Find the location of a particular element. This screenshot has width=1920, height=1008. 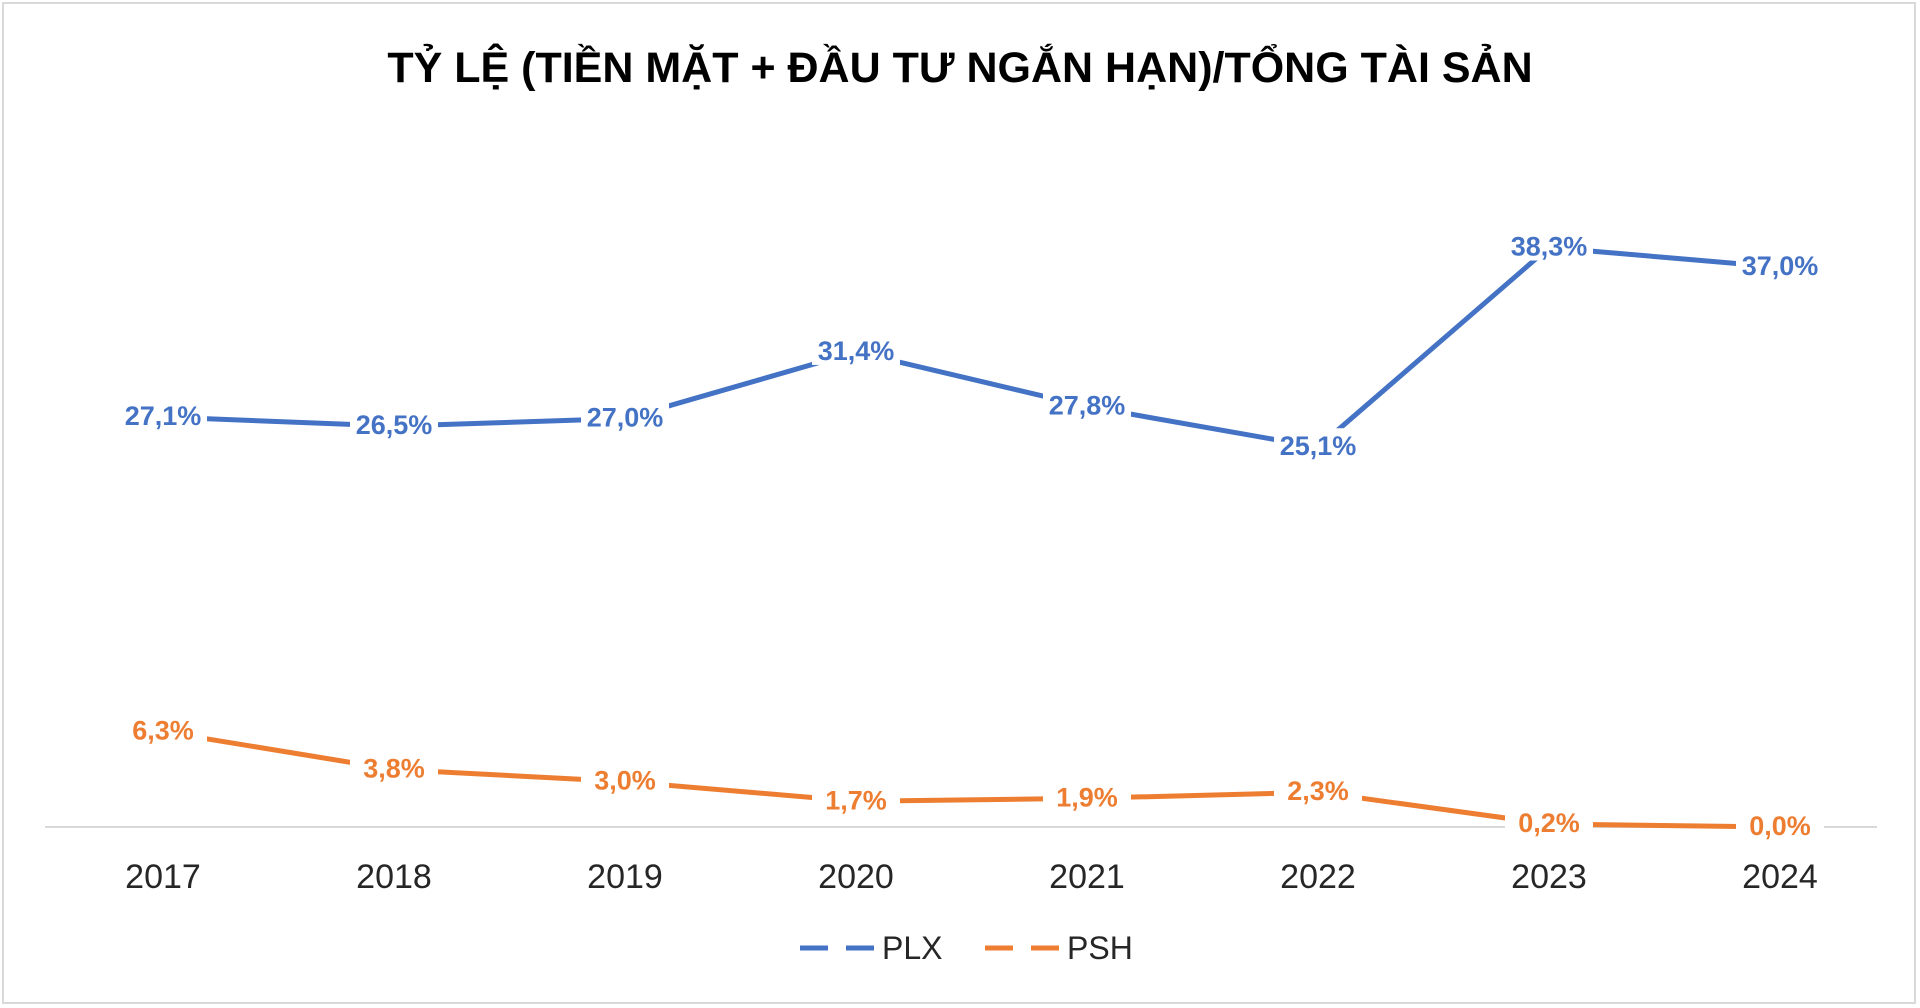

data-label-psh: 3,8% is located at coordinates (394, 769).